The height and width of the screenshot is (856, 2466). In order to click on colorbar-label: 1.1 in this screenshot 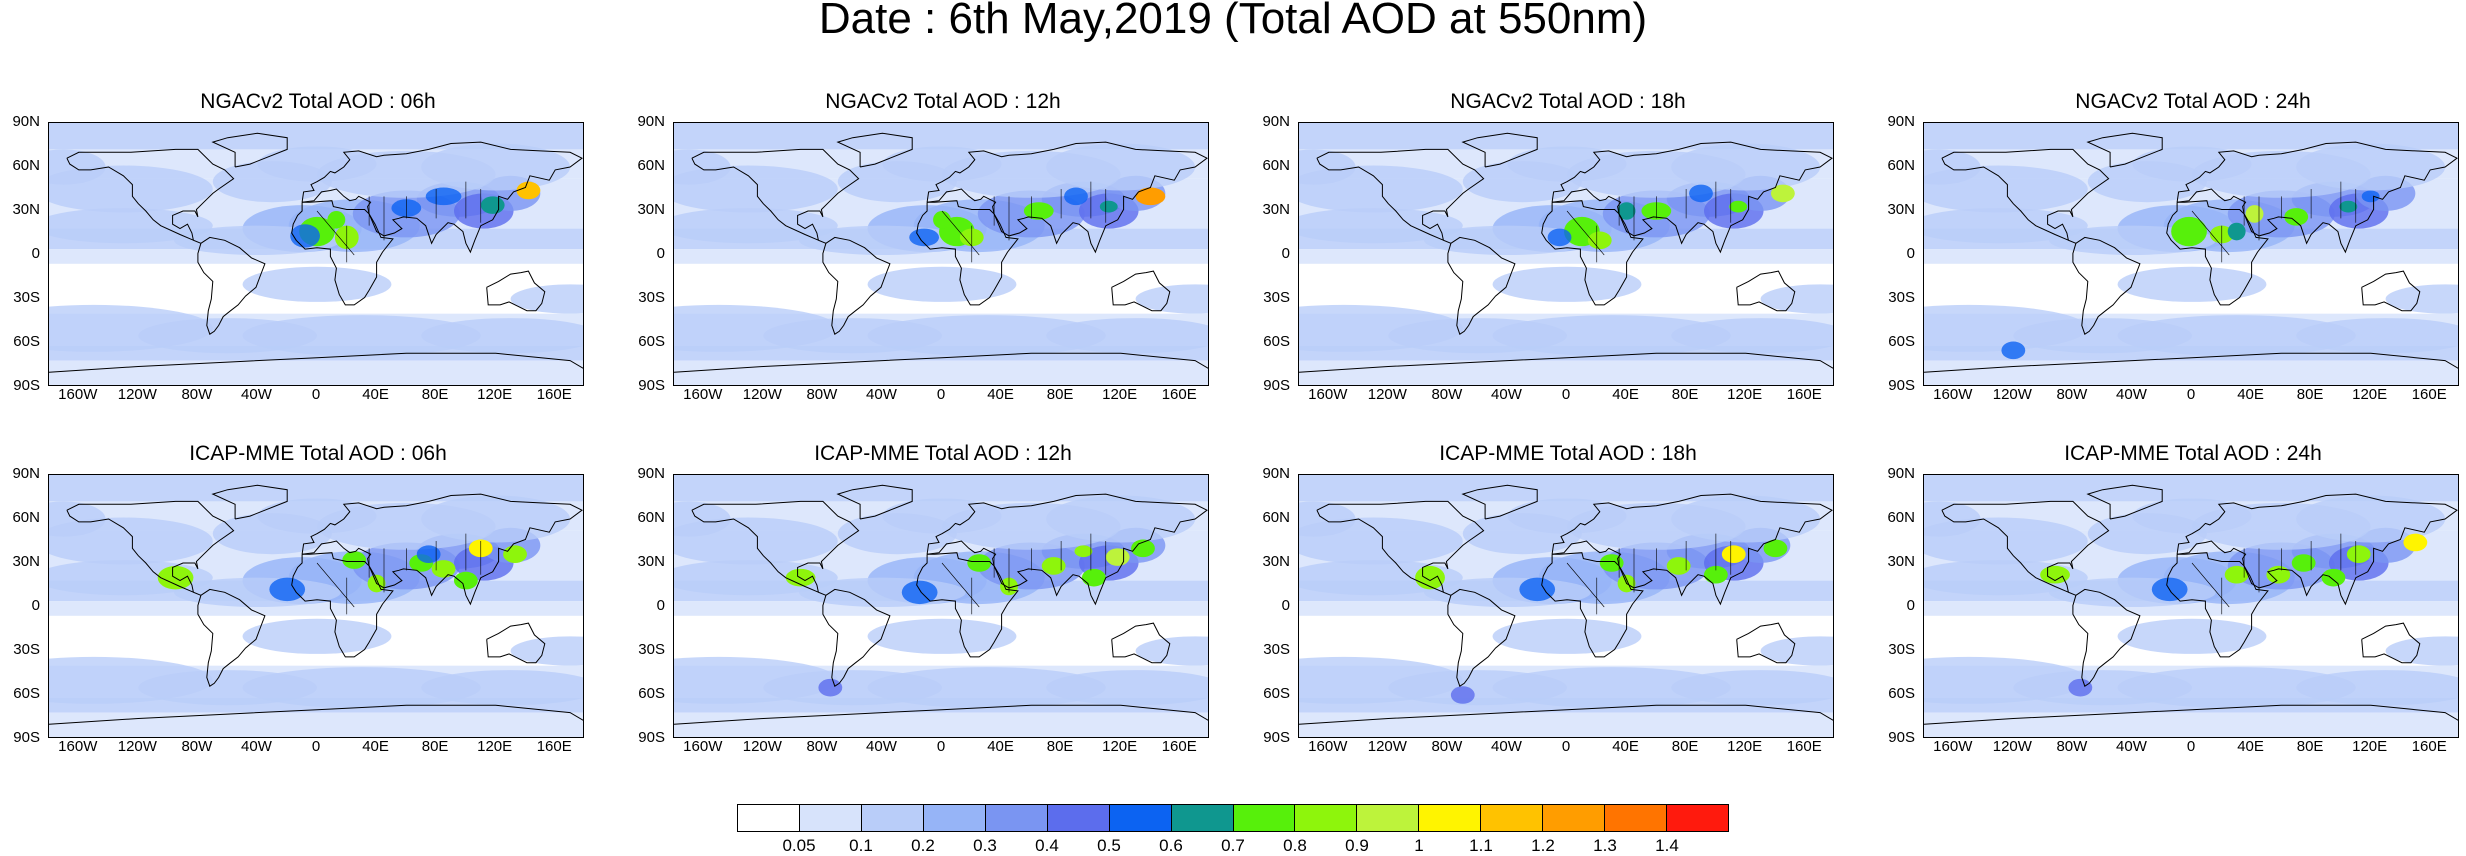, I will do `click(1481, 845)`.